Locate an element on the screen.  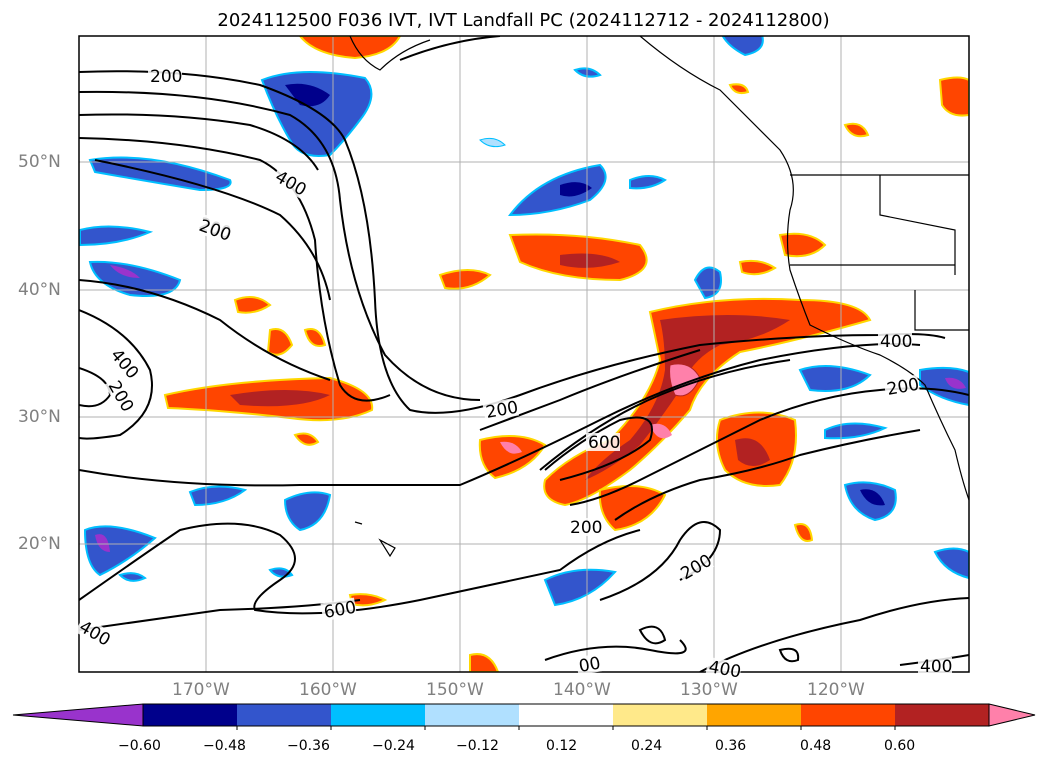
lat-label-20n: 20°N is located at coordinates (39, 544).